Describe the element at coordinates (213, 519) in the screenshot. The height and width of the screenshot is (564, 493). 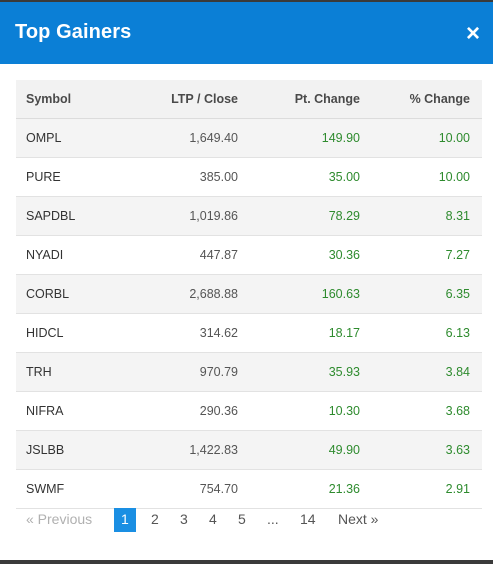
I see `page-4-button: 4` at that location.